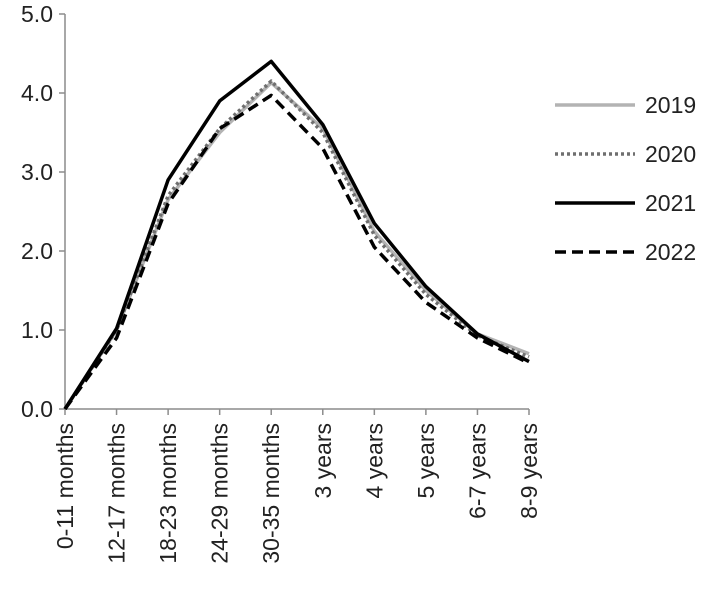  What do you see at coordinates (37, 172) in the screenshot?
I see `y-tick-label: 3.0` at bounding box center [37, 172].